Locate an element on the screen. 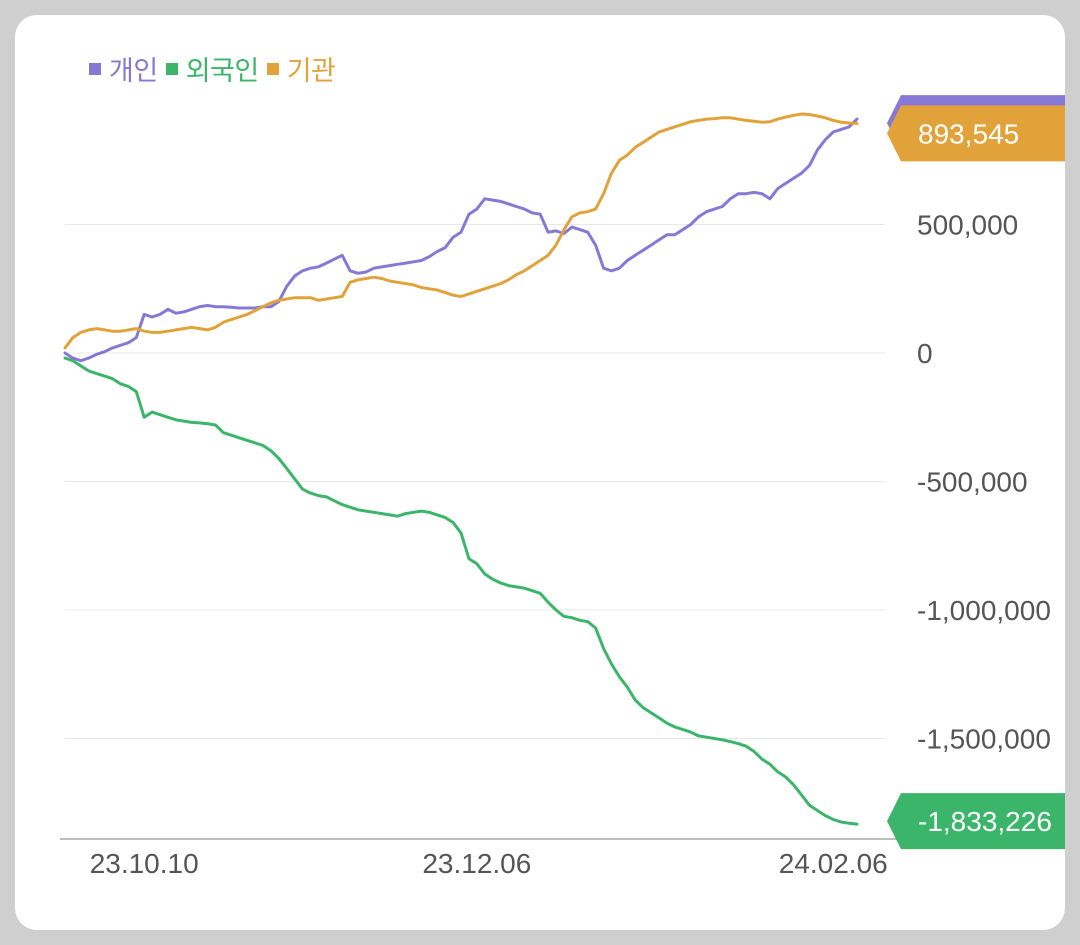 The height and width of the screenshot is (945, 1080). y-tick-label-0: 500,000 is located at coordinates (967, 225).